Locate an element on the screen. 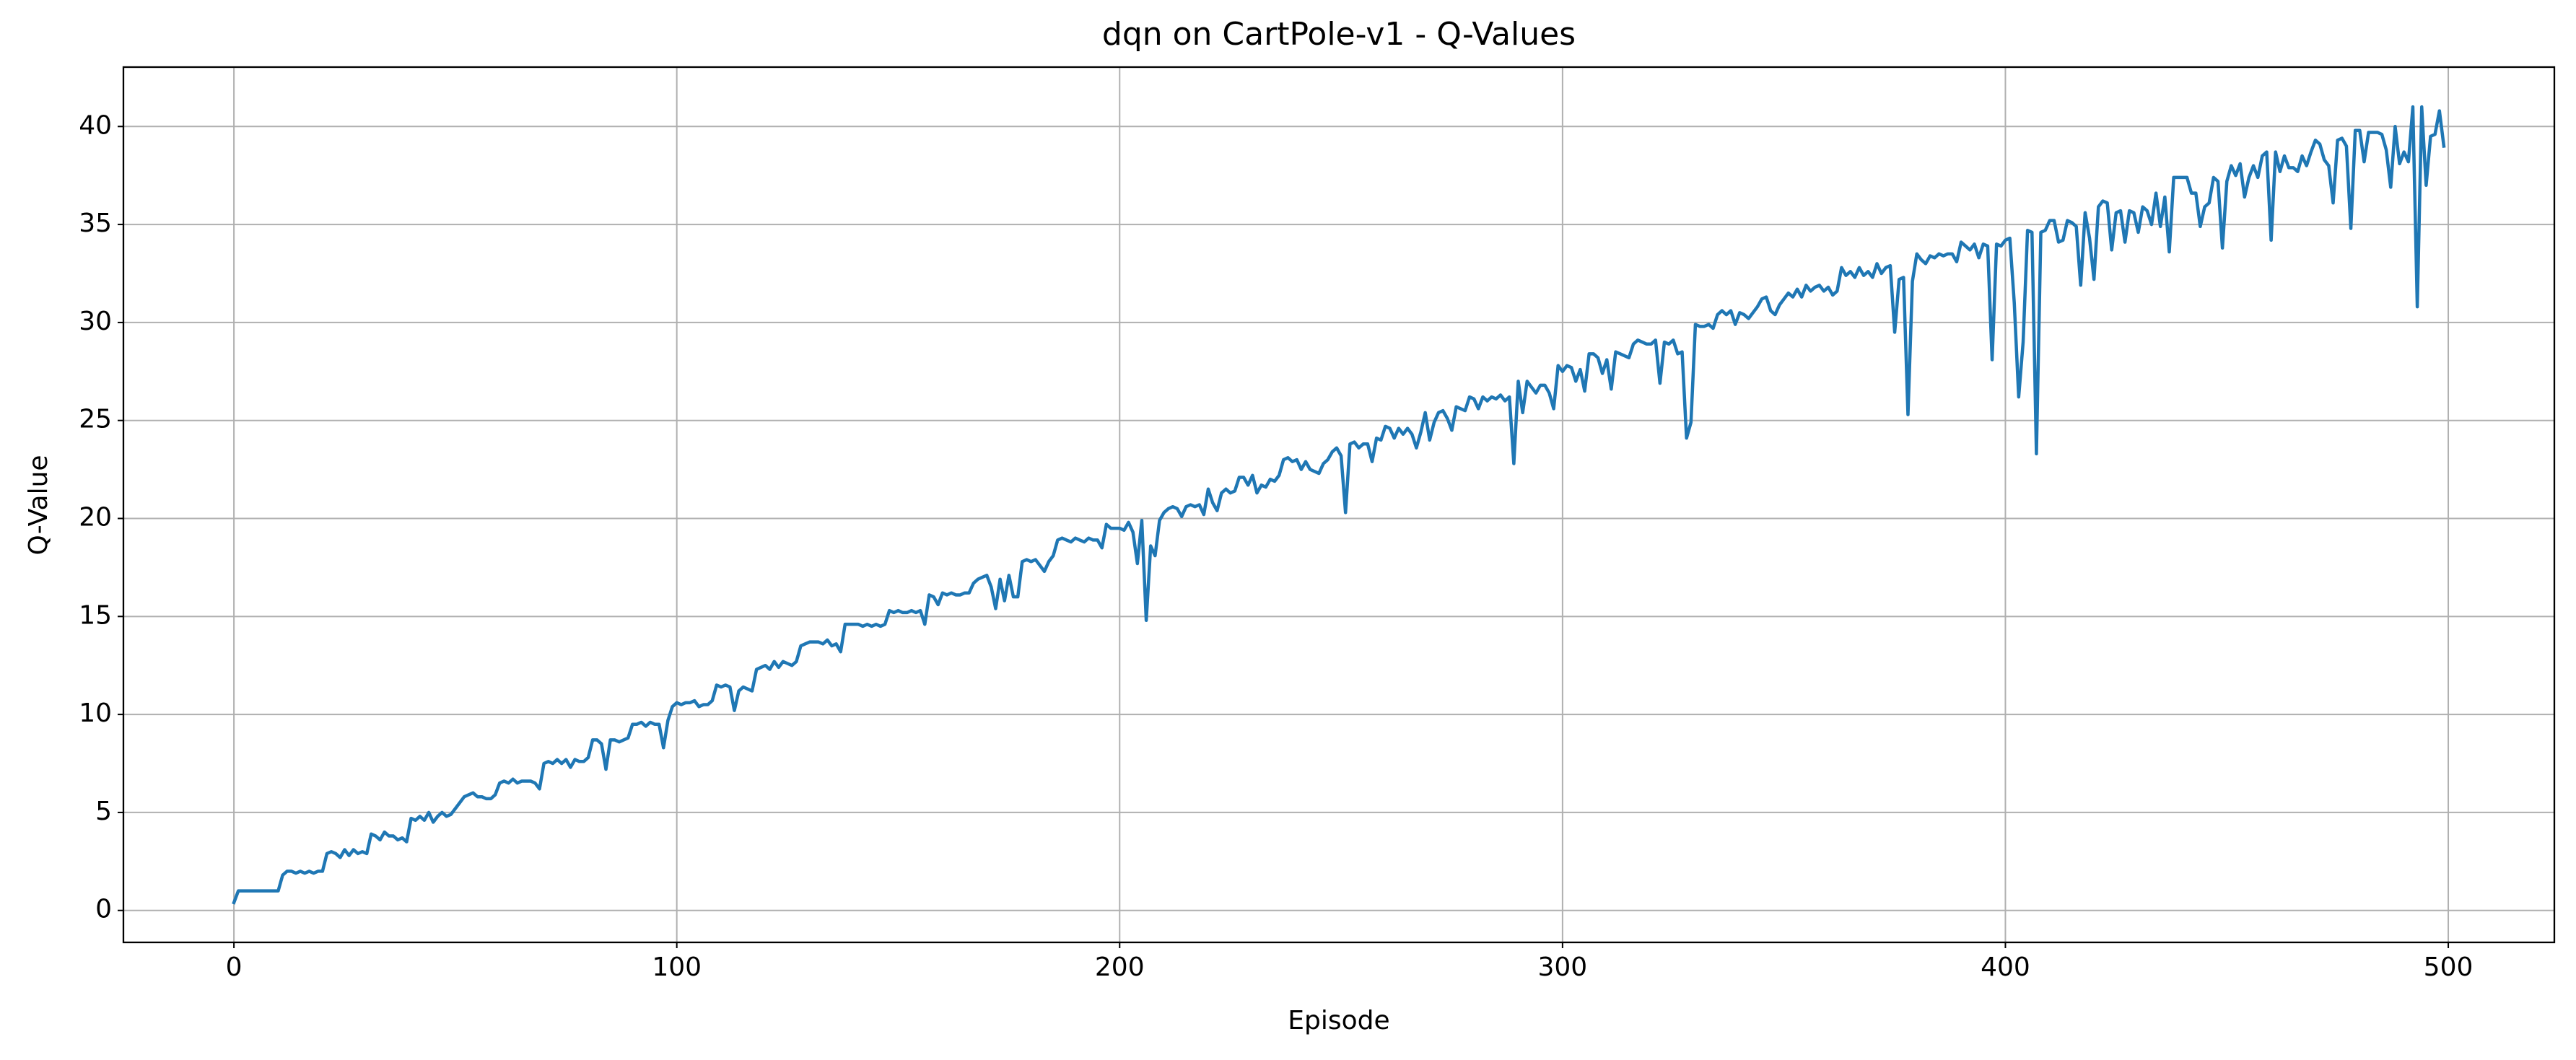  y-tick-label: 0 is located at coordinates (103, 909).